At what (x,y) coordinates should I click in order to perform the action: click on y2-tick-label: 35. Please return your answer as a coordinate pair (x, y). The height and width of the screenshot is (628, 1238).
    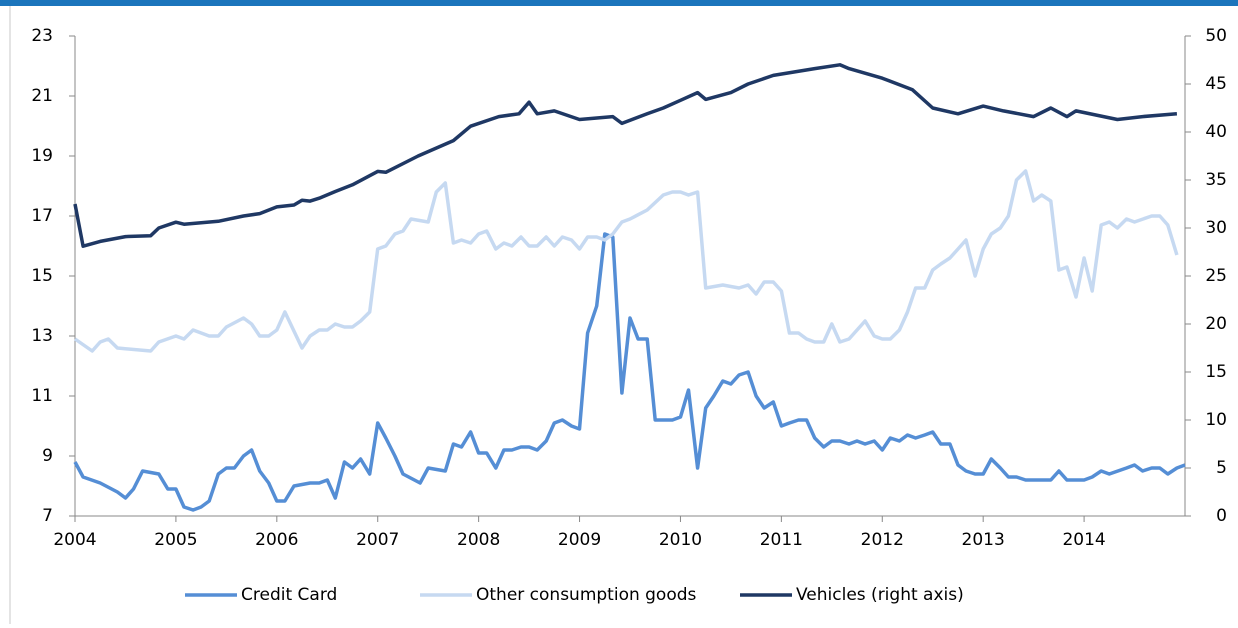
    Looking at the image, I should click on (1216, 180).